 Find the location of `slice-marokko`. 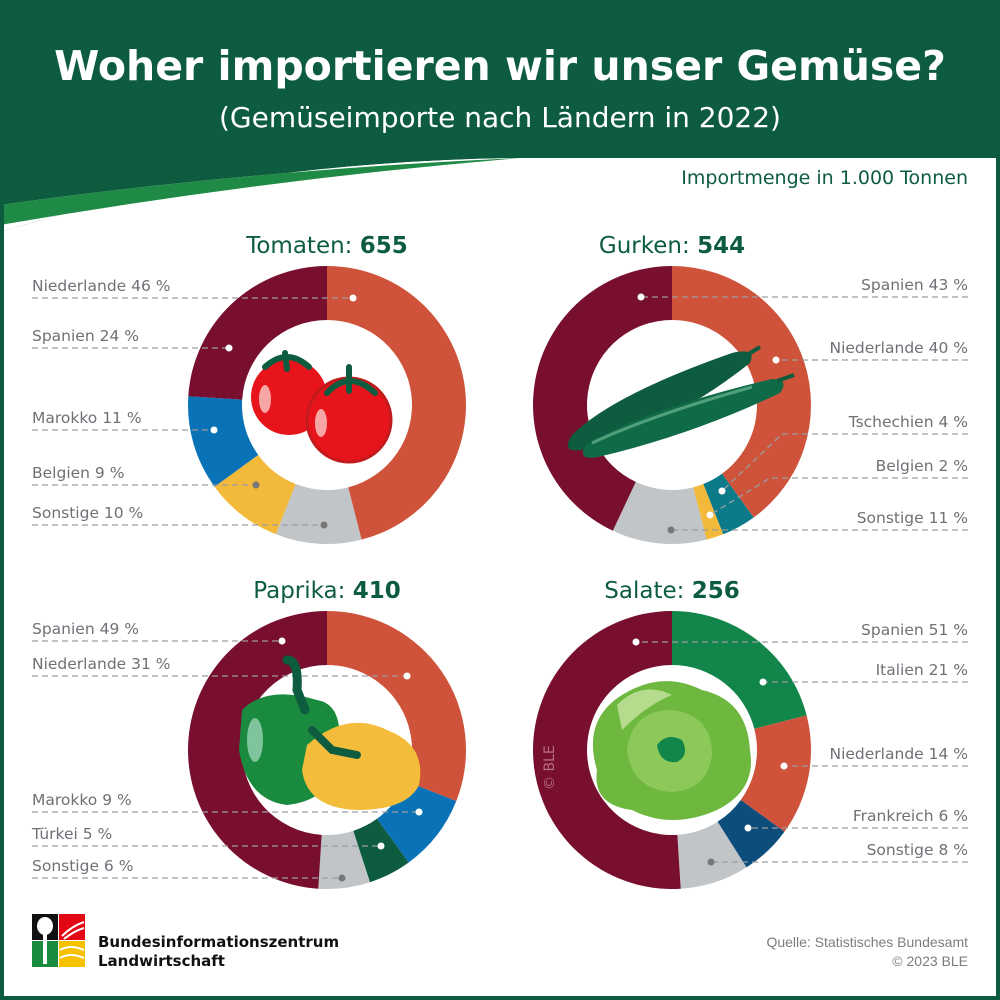

slice-marokko is located at coordinates (223, 441).